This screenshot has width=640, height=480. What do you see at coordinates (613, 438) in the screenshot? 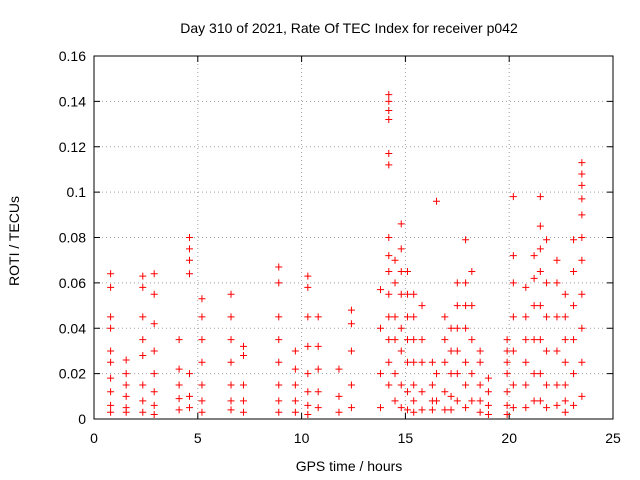
I see `x-tick-label: 25` at bounding box center [613, 438].